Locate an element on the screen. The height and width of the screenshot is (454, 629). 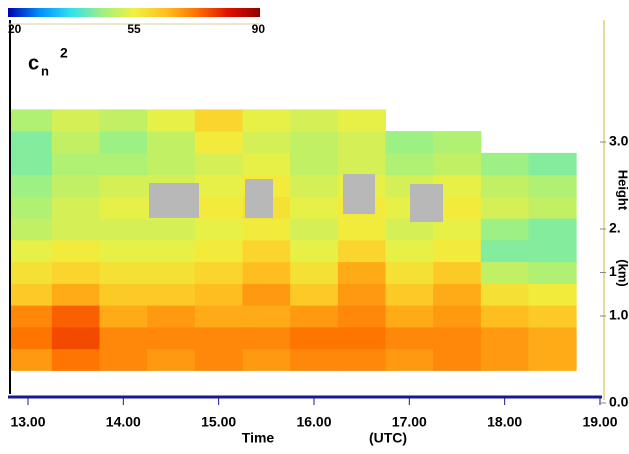
x-tick-label: 13.00 is located at coordinates (27, 422).